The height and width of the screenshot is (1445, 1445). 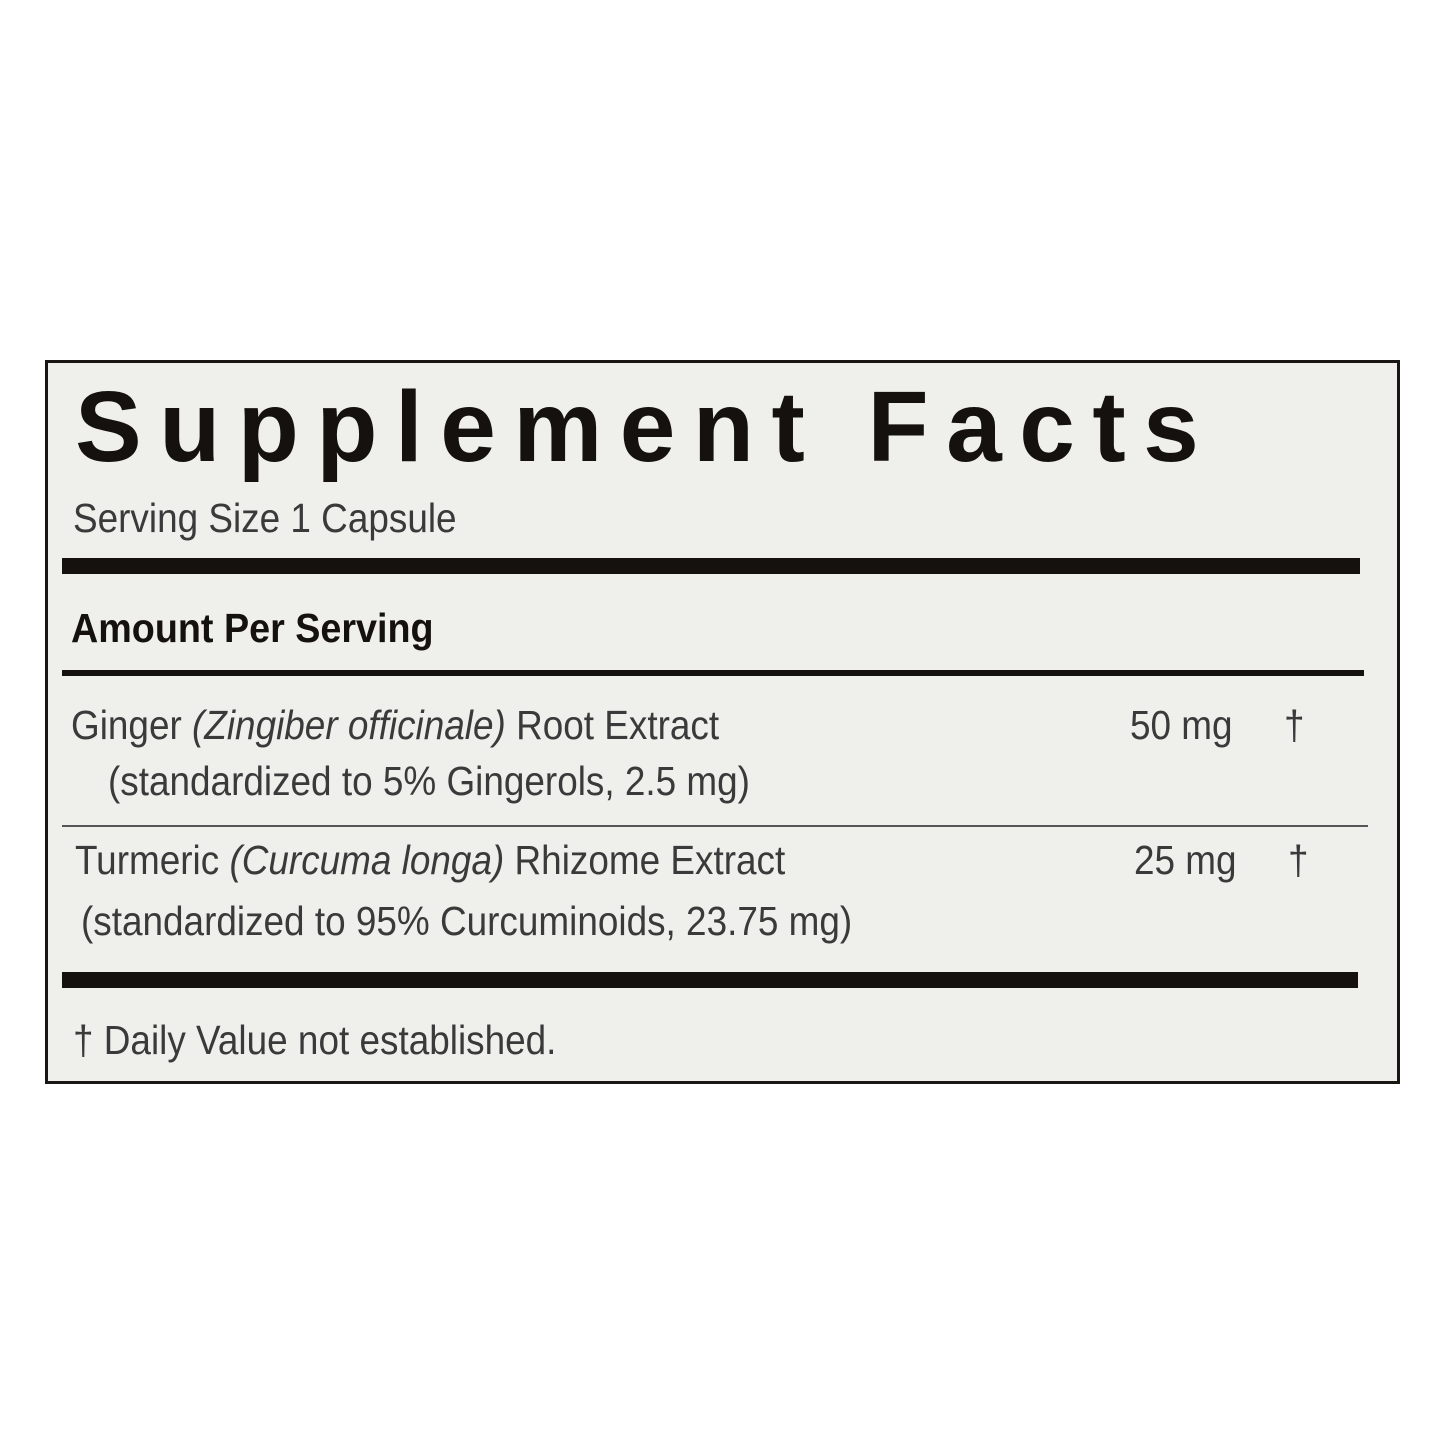 What do you see at coordinates (430, 860) in the screenshot?
I see `ingredient-name: Turmeric (Curcuma longa) Rhizome Extract` at bounding box center [430, 860].